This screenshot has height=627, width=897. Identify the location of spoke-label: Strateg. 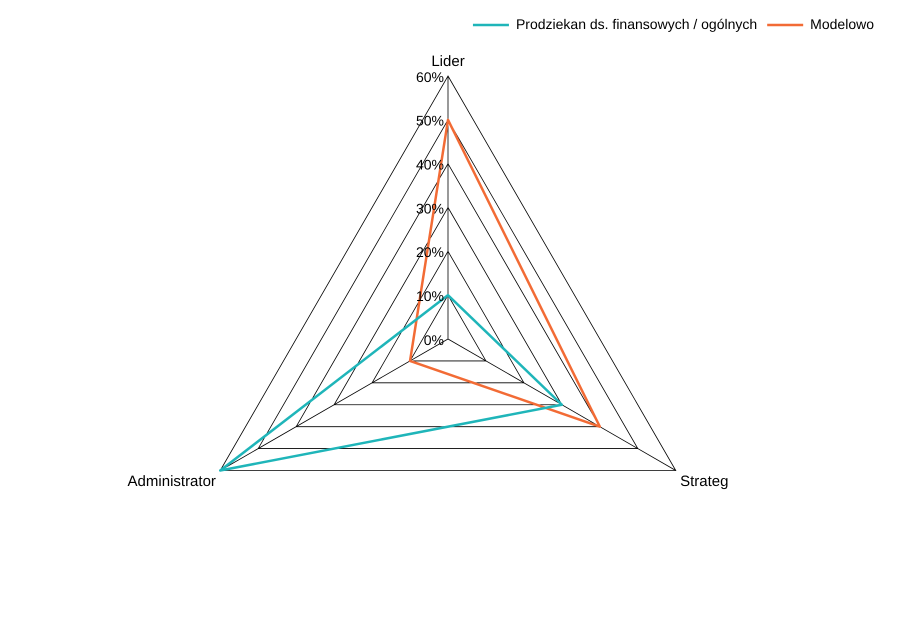
(704, 481).